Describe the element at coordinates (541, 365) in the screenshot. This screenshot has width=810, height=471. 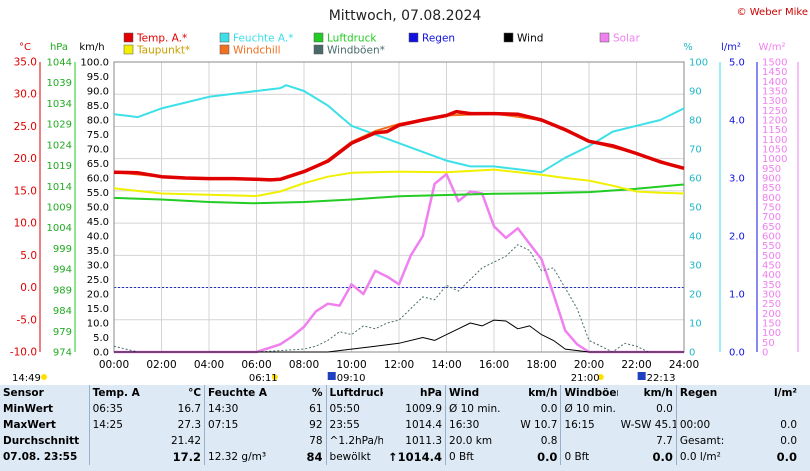
I see `x-tick-label: 18:00` at that location.